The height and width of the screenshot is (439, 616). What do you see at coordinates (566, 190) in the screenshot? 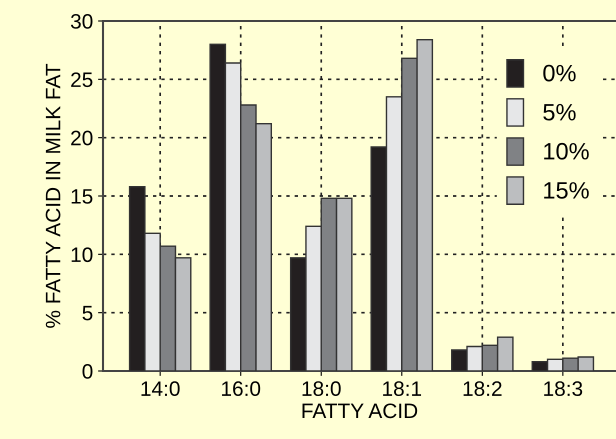
I see `legend-label: 15%` at bounding box center [566, 190].